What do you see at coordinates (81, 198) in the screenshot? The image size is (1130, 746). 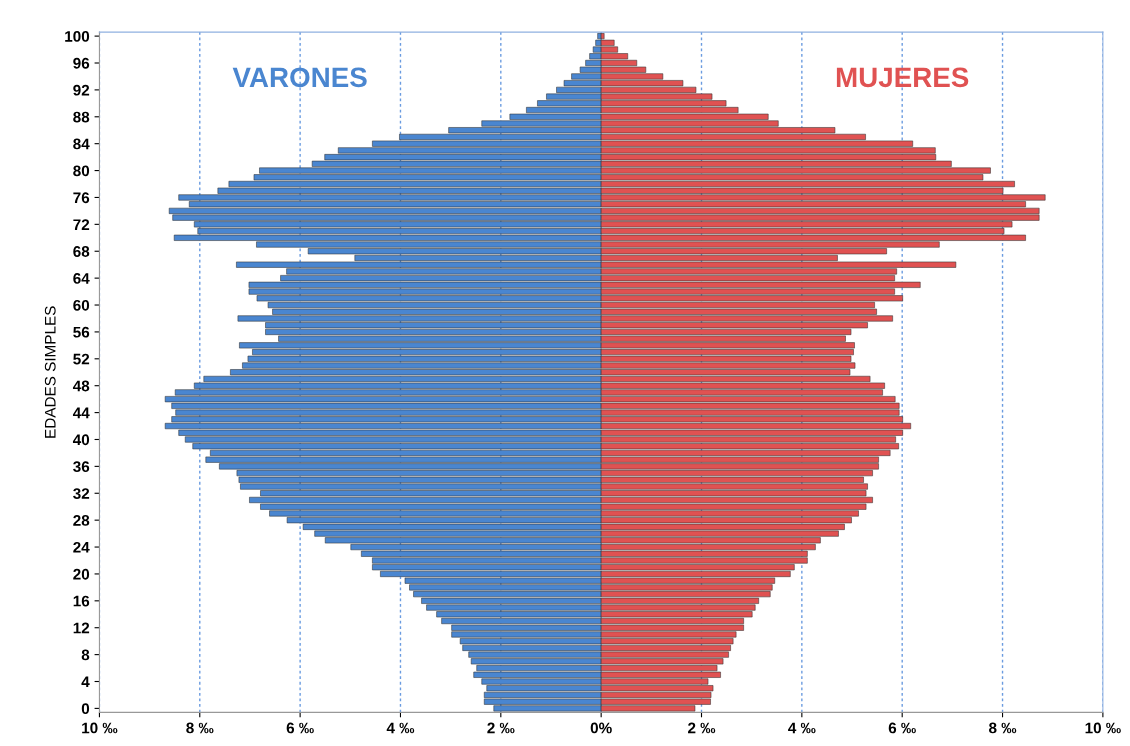 I see `y-tick-label: 76` at bounding box center [81, 198].